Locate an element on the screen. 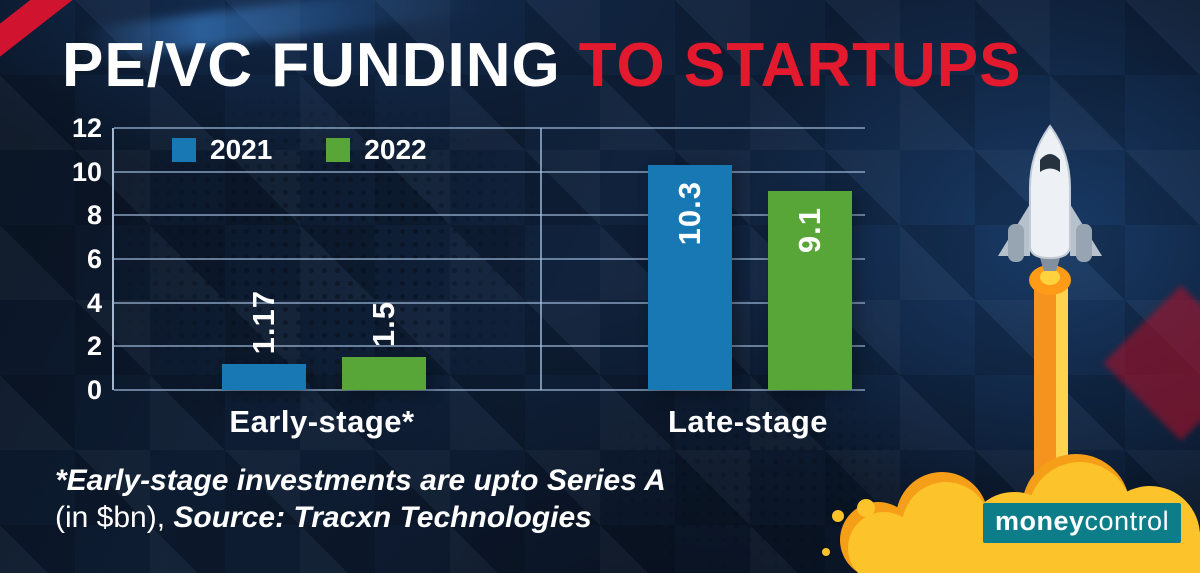 The image size is (1200, 573). x-category-label: Late-stage is located at coordinates (748, 421).